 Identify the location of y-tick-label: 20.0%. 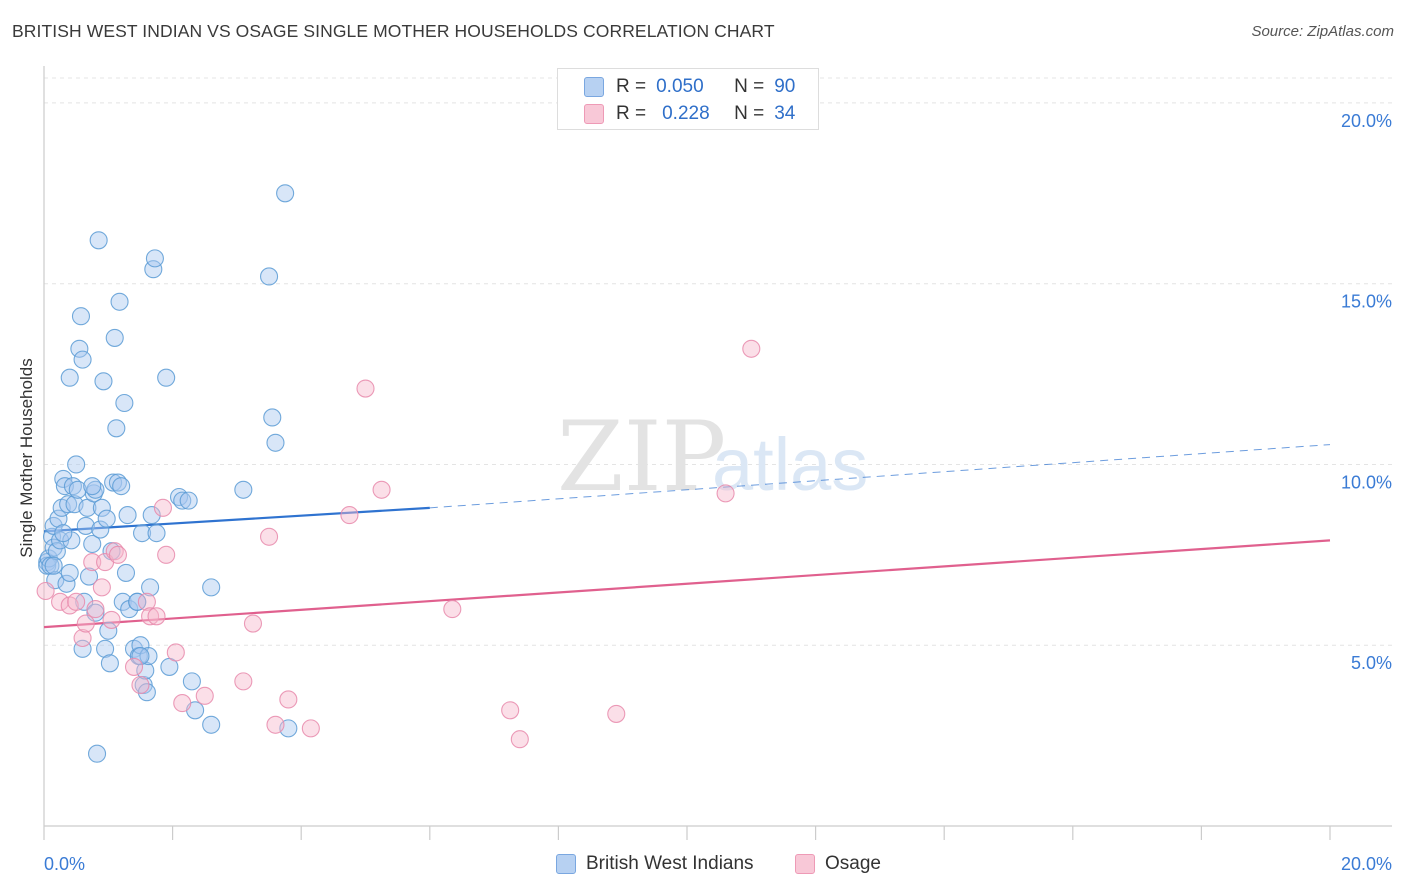
(1366, 121).